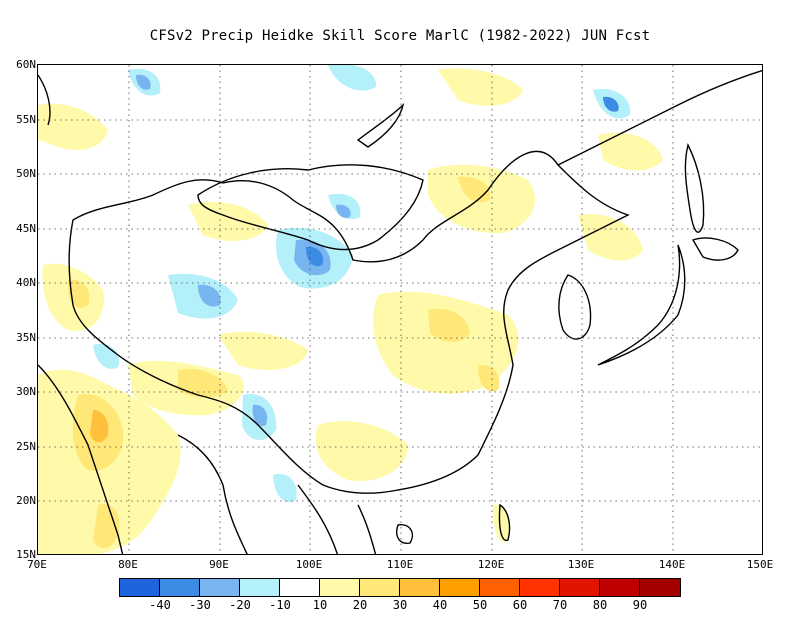 Image resolution: width=800 pixels, height=618 pixels. I want to click on caspian-edge, so click(44, 100).